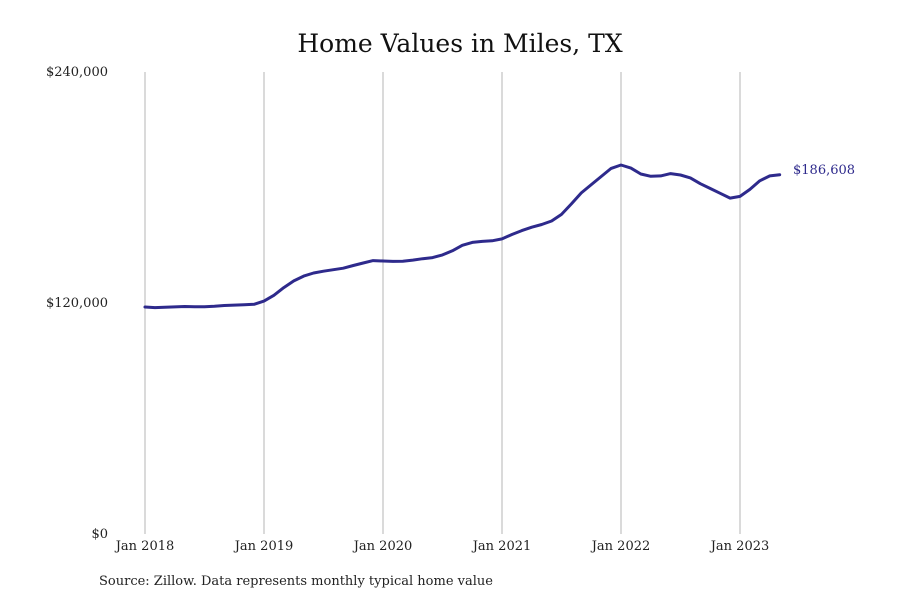 This screenshot has height=600, width=900. What do you see at coordinates (263, 546) in the screenshot?
I see `x-tick-label: Jan 2019` at bounding box center [263, 546].